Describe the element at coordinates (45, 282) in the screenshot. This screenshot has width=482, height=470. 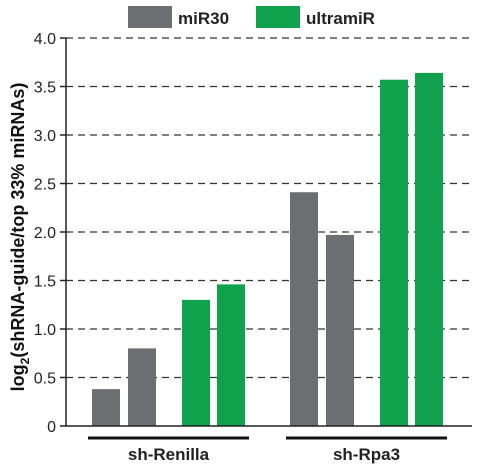
I see `y-tick-label: 1.5` at that location.